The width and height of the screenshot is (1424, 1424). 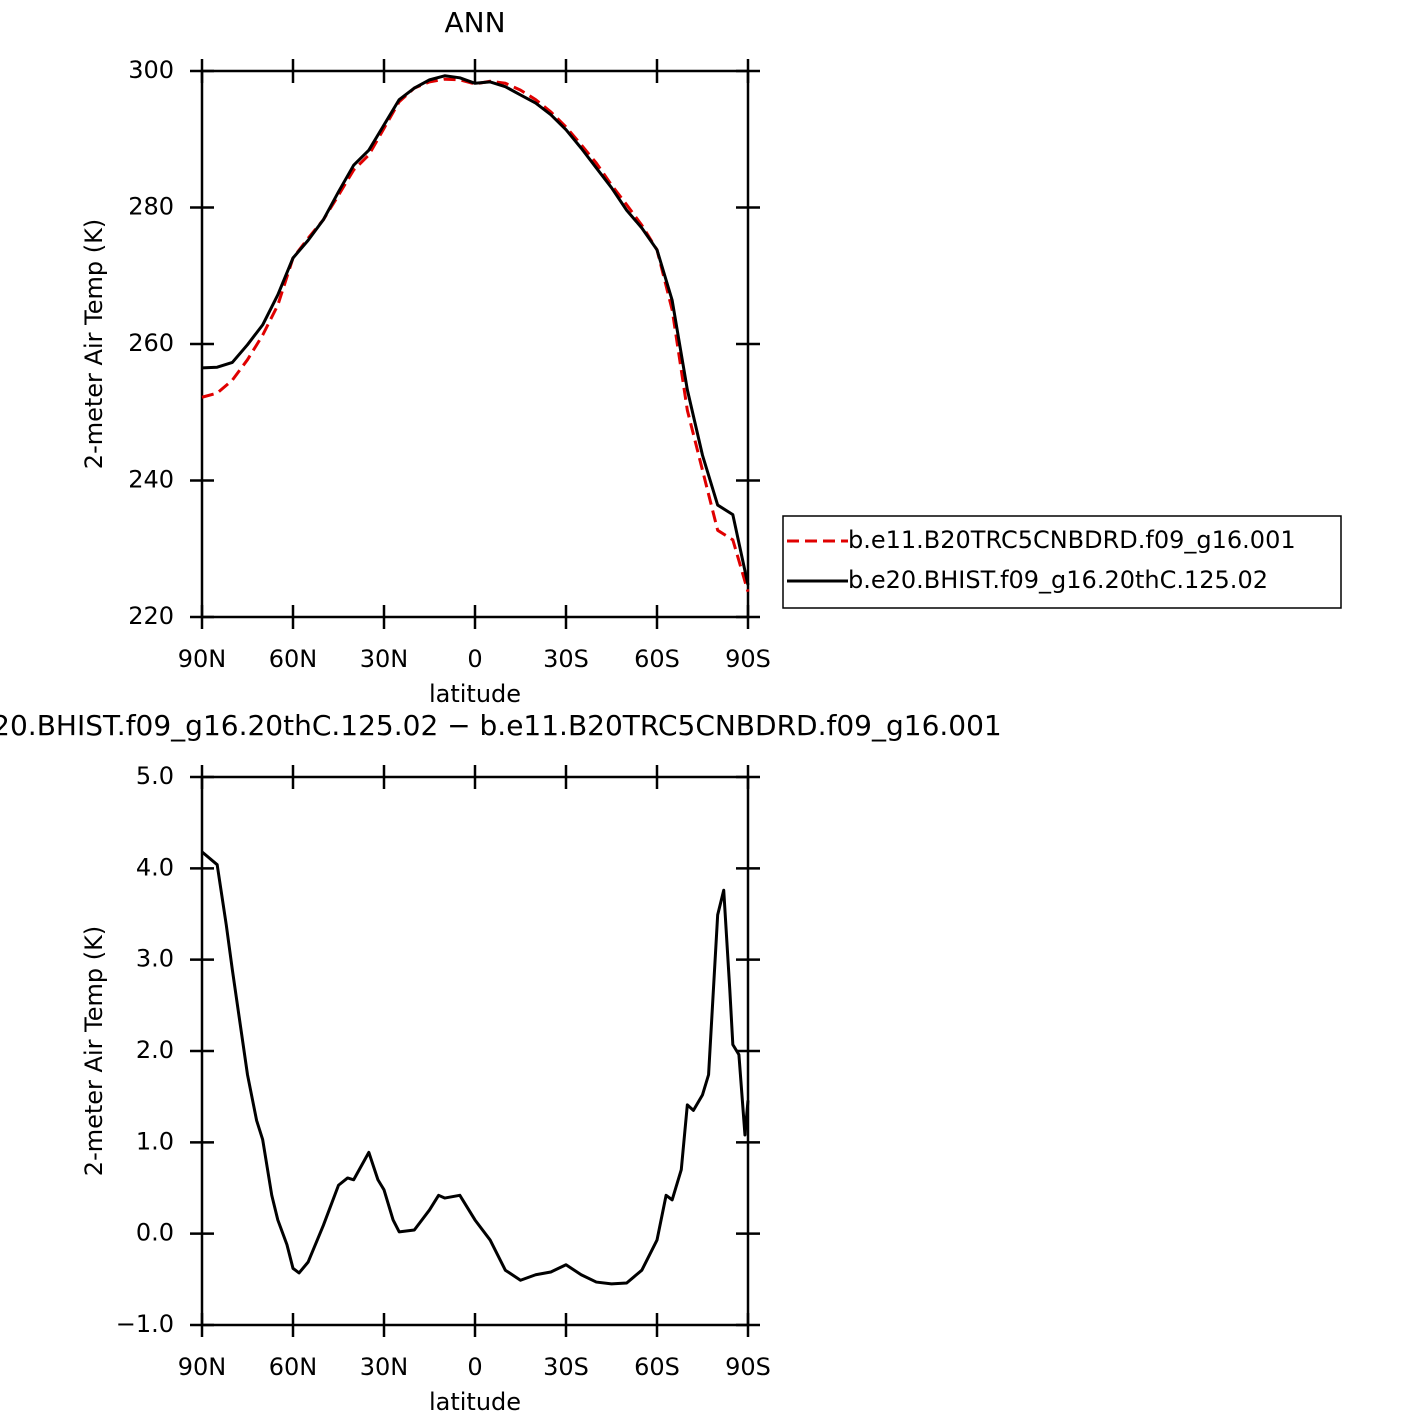 I want to click on y-tick-label: 4.0, so click(x=155, y=867).